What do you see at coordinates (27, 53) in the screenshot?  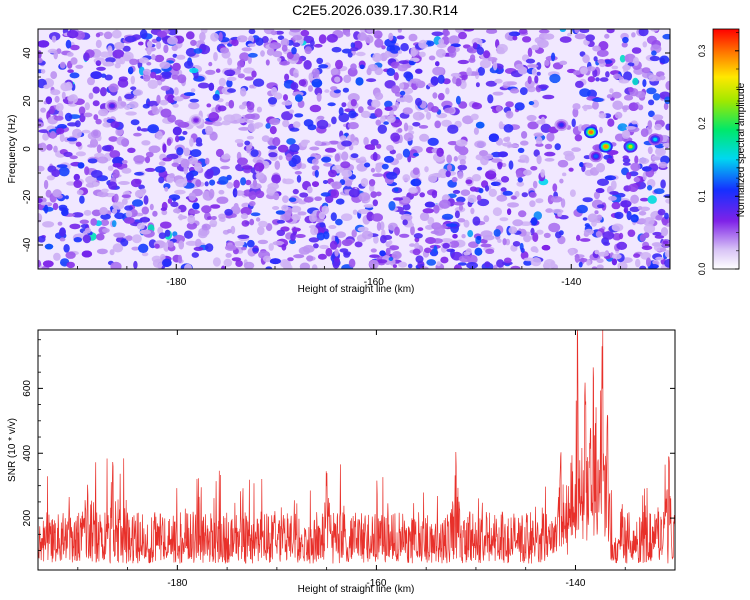 I see `y-tick-label: 40` at bounding box center [27, 53].